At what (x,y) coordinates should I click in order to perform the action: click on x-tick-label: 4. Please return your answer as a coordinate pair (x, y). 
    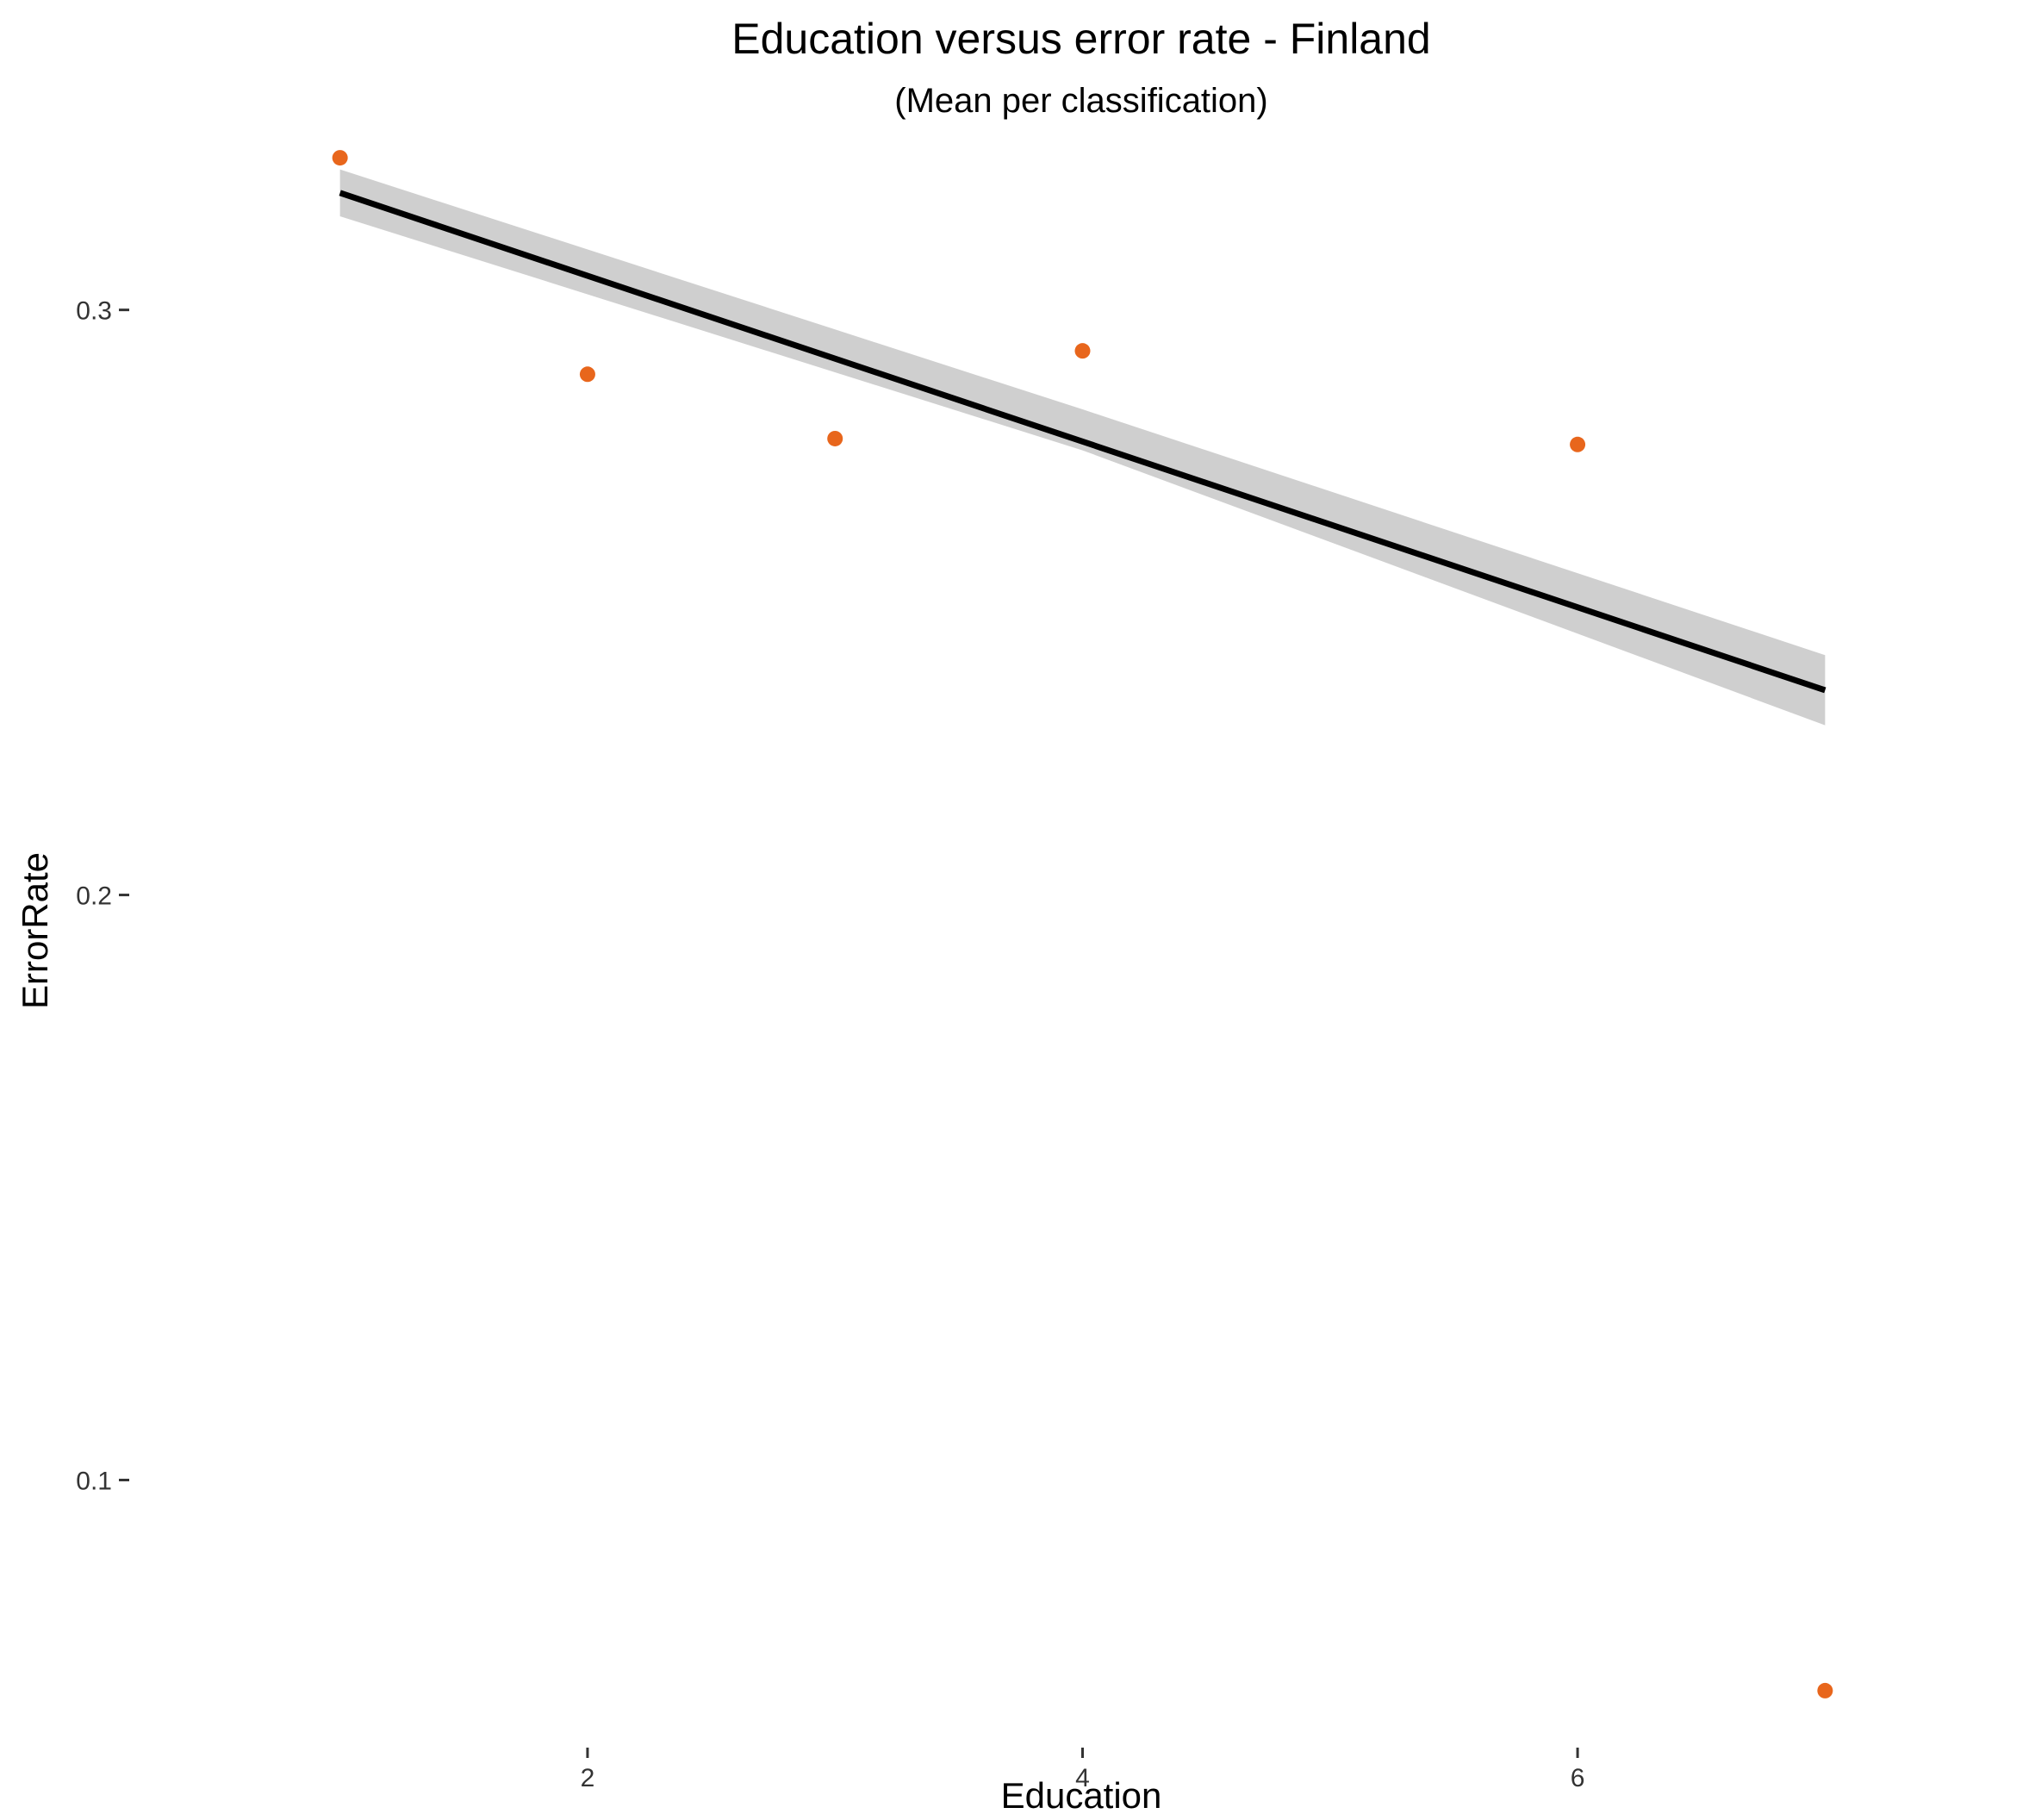
    Looking at the image, I should click on (1082, 1778).